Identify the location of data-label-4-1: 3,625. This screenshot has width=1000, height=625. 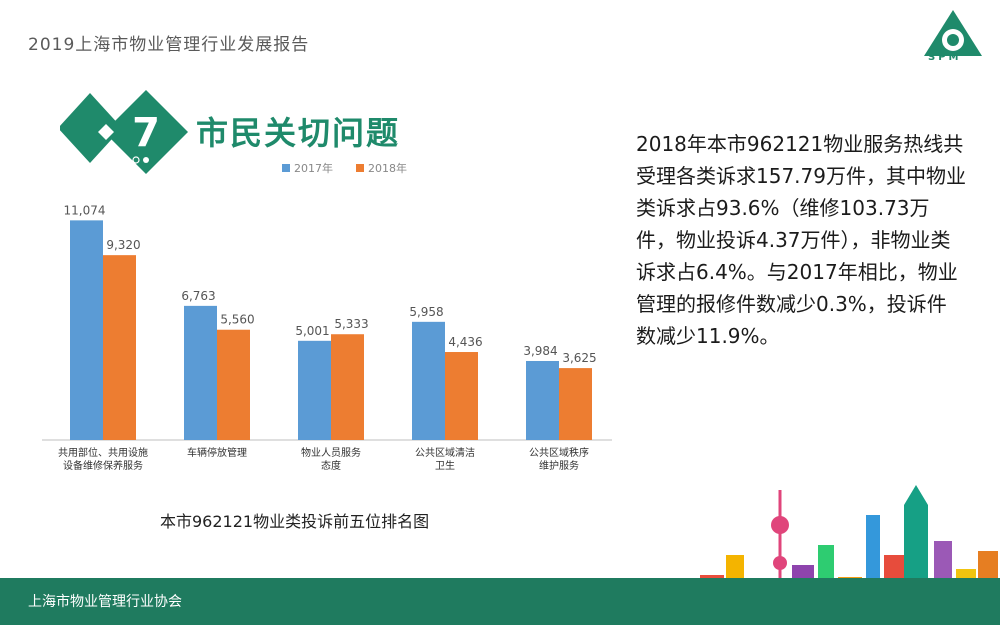
(579, 358).